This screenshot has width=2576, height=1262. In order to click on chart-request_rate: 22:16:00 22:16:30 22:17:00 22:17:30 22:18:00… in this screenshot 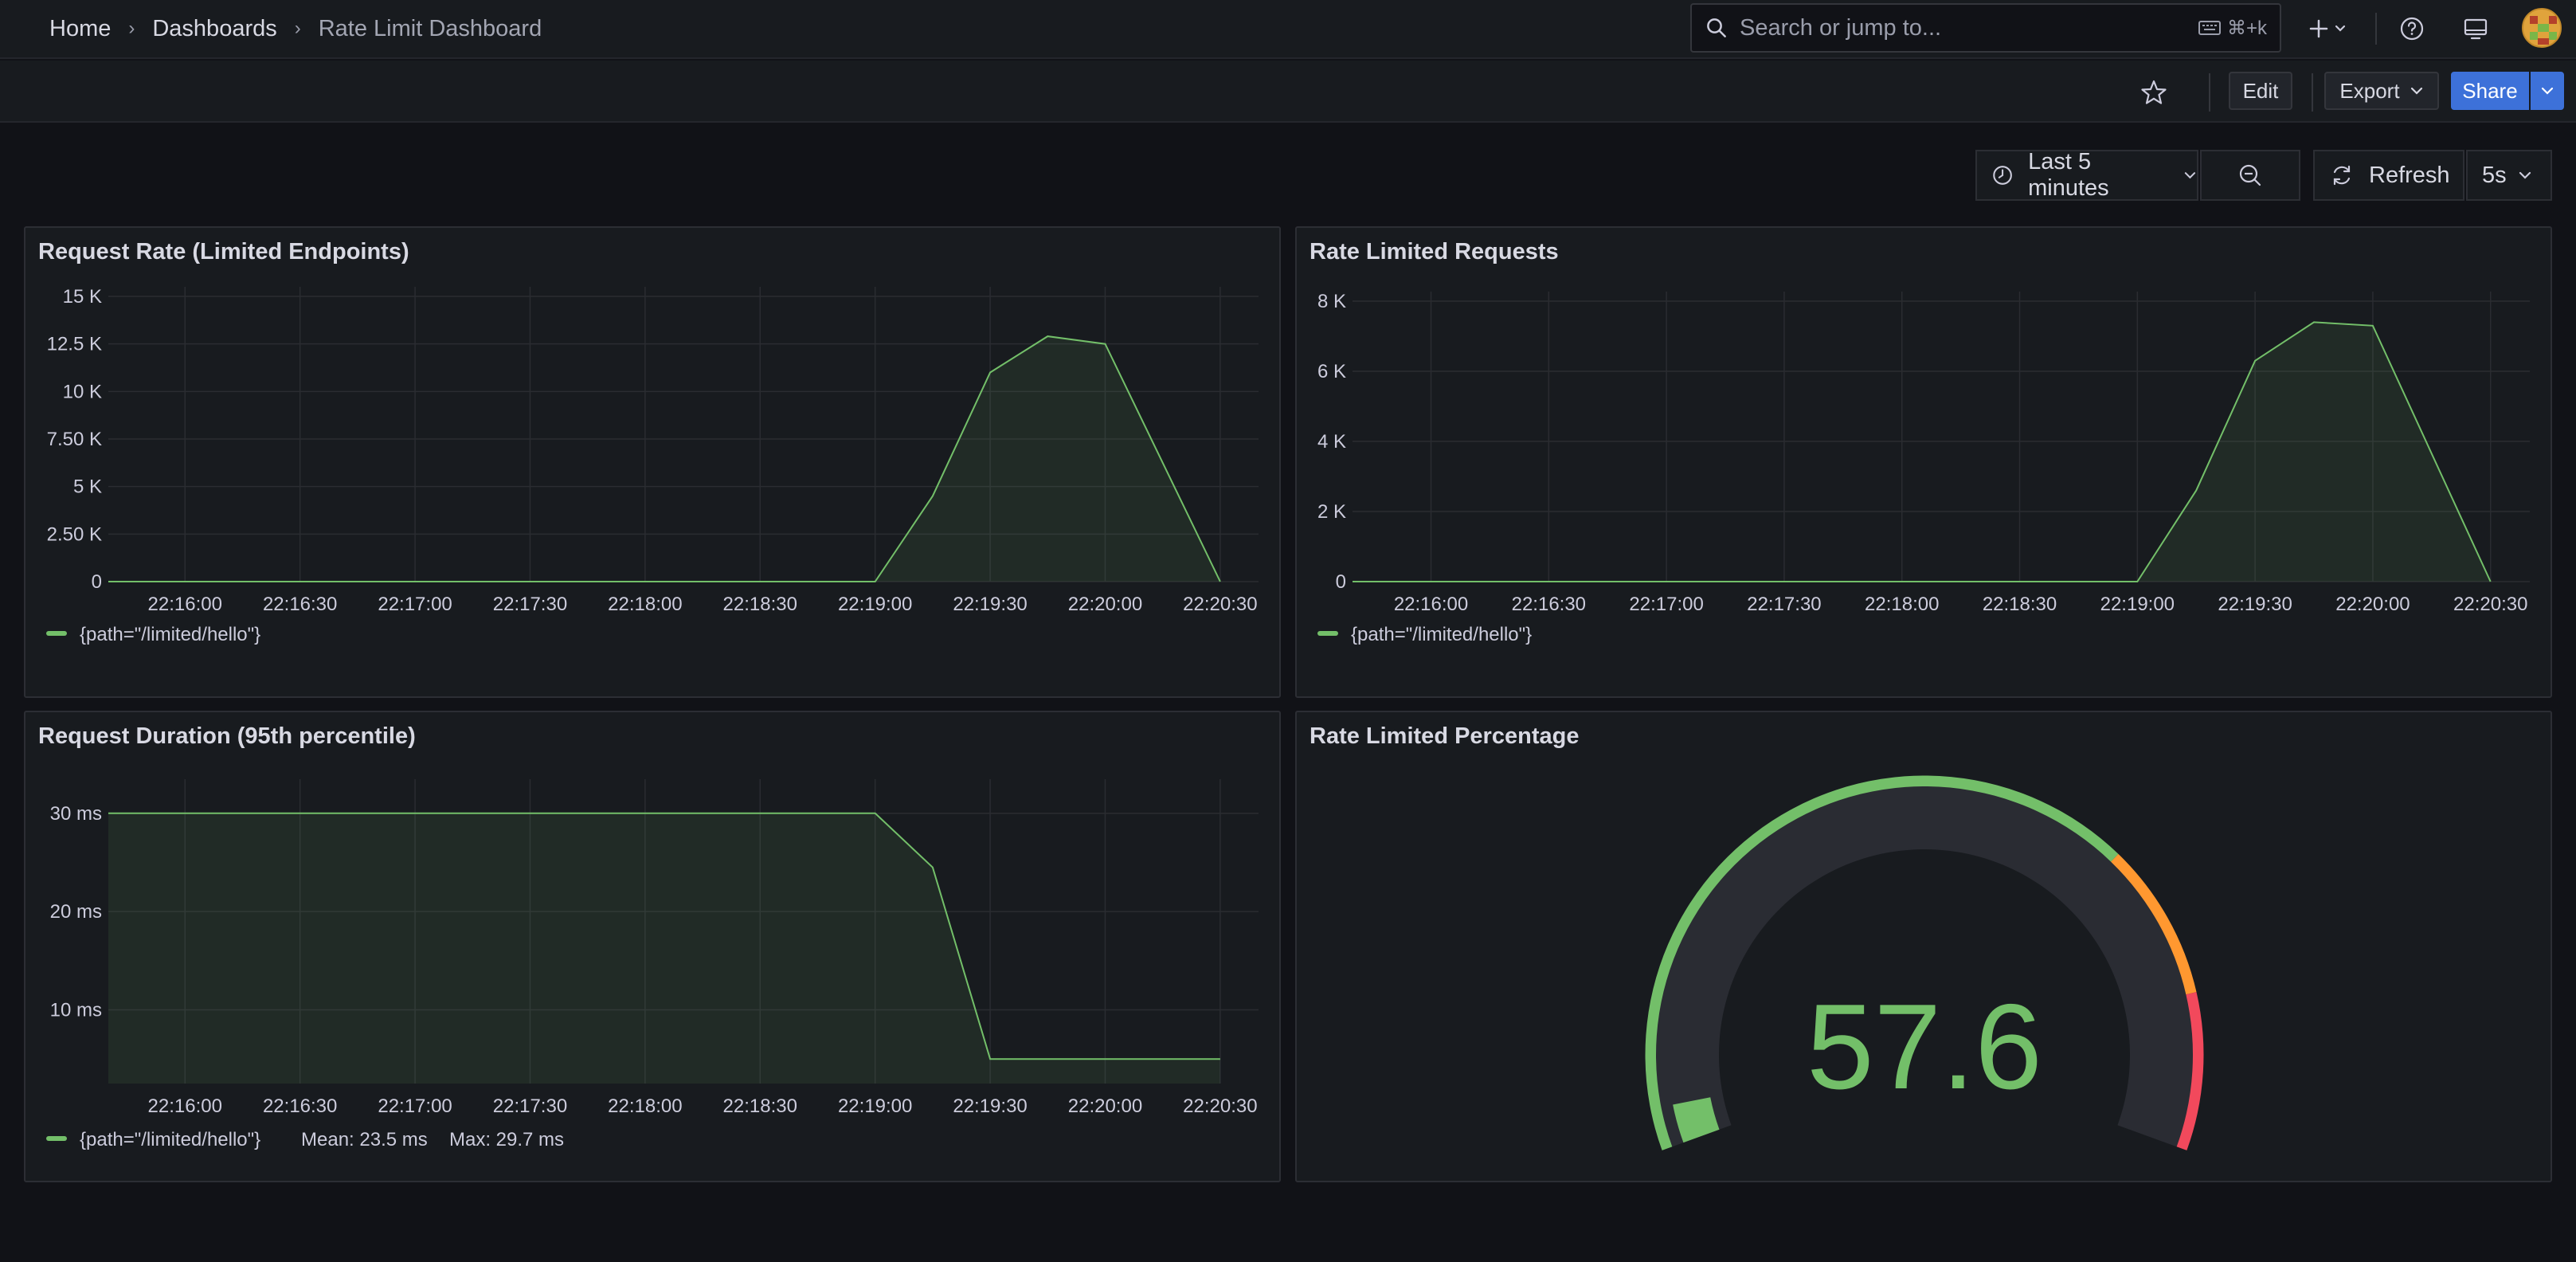, I will do `click(652, 465)`.